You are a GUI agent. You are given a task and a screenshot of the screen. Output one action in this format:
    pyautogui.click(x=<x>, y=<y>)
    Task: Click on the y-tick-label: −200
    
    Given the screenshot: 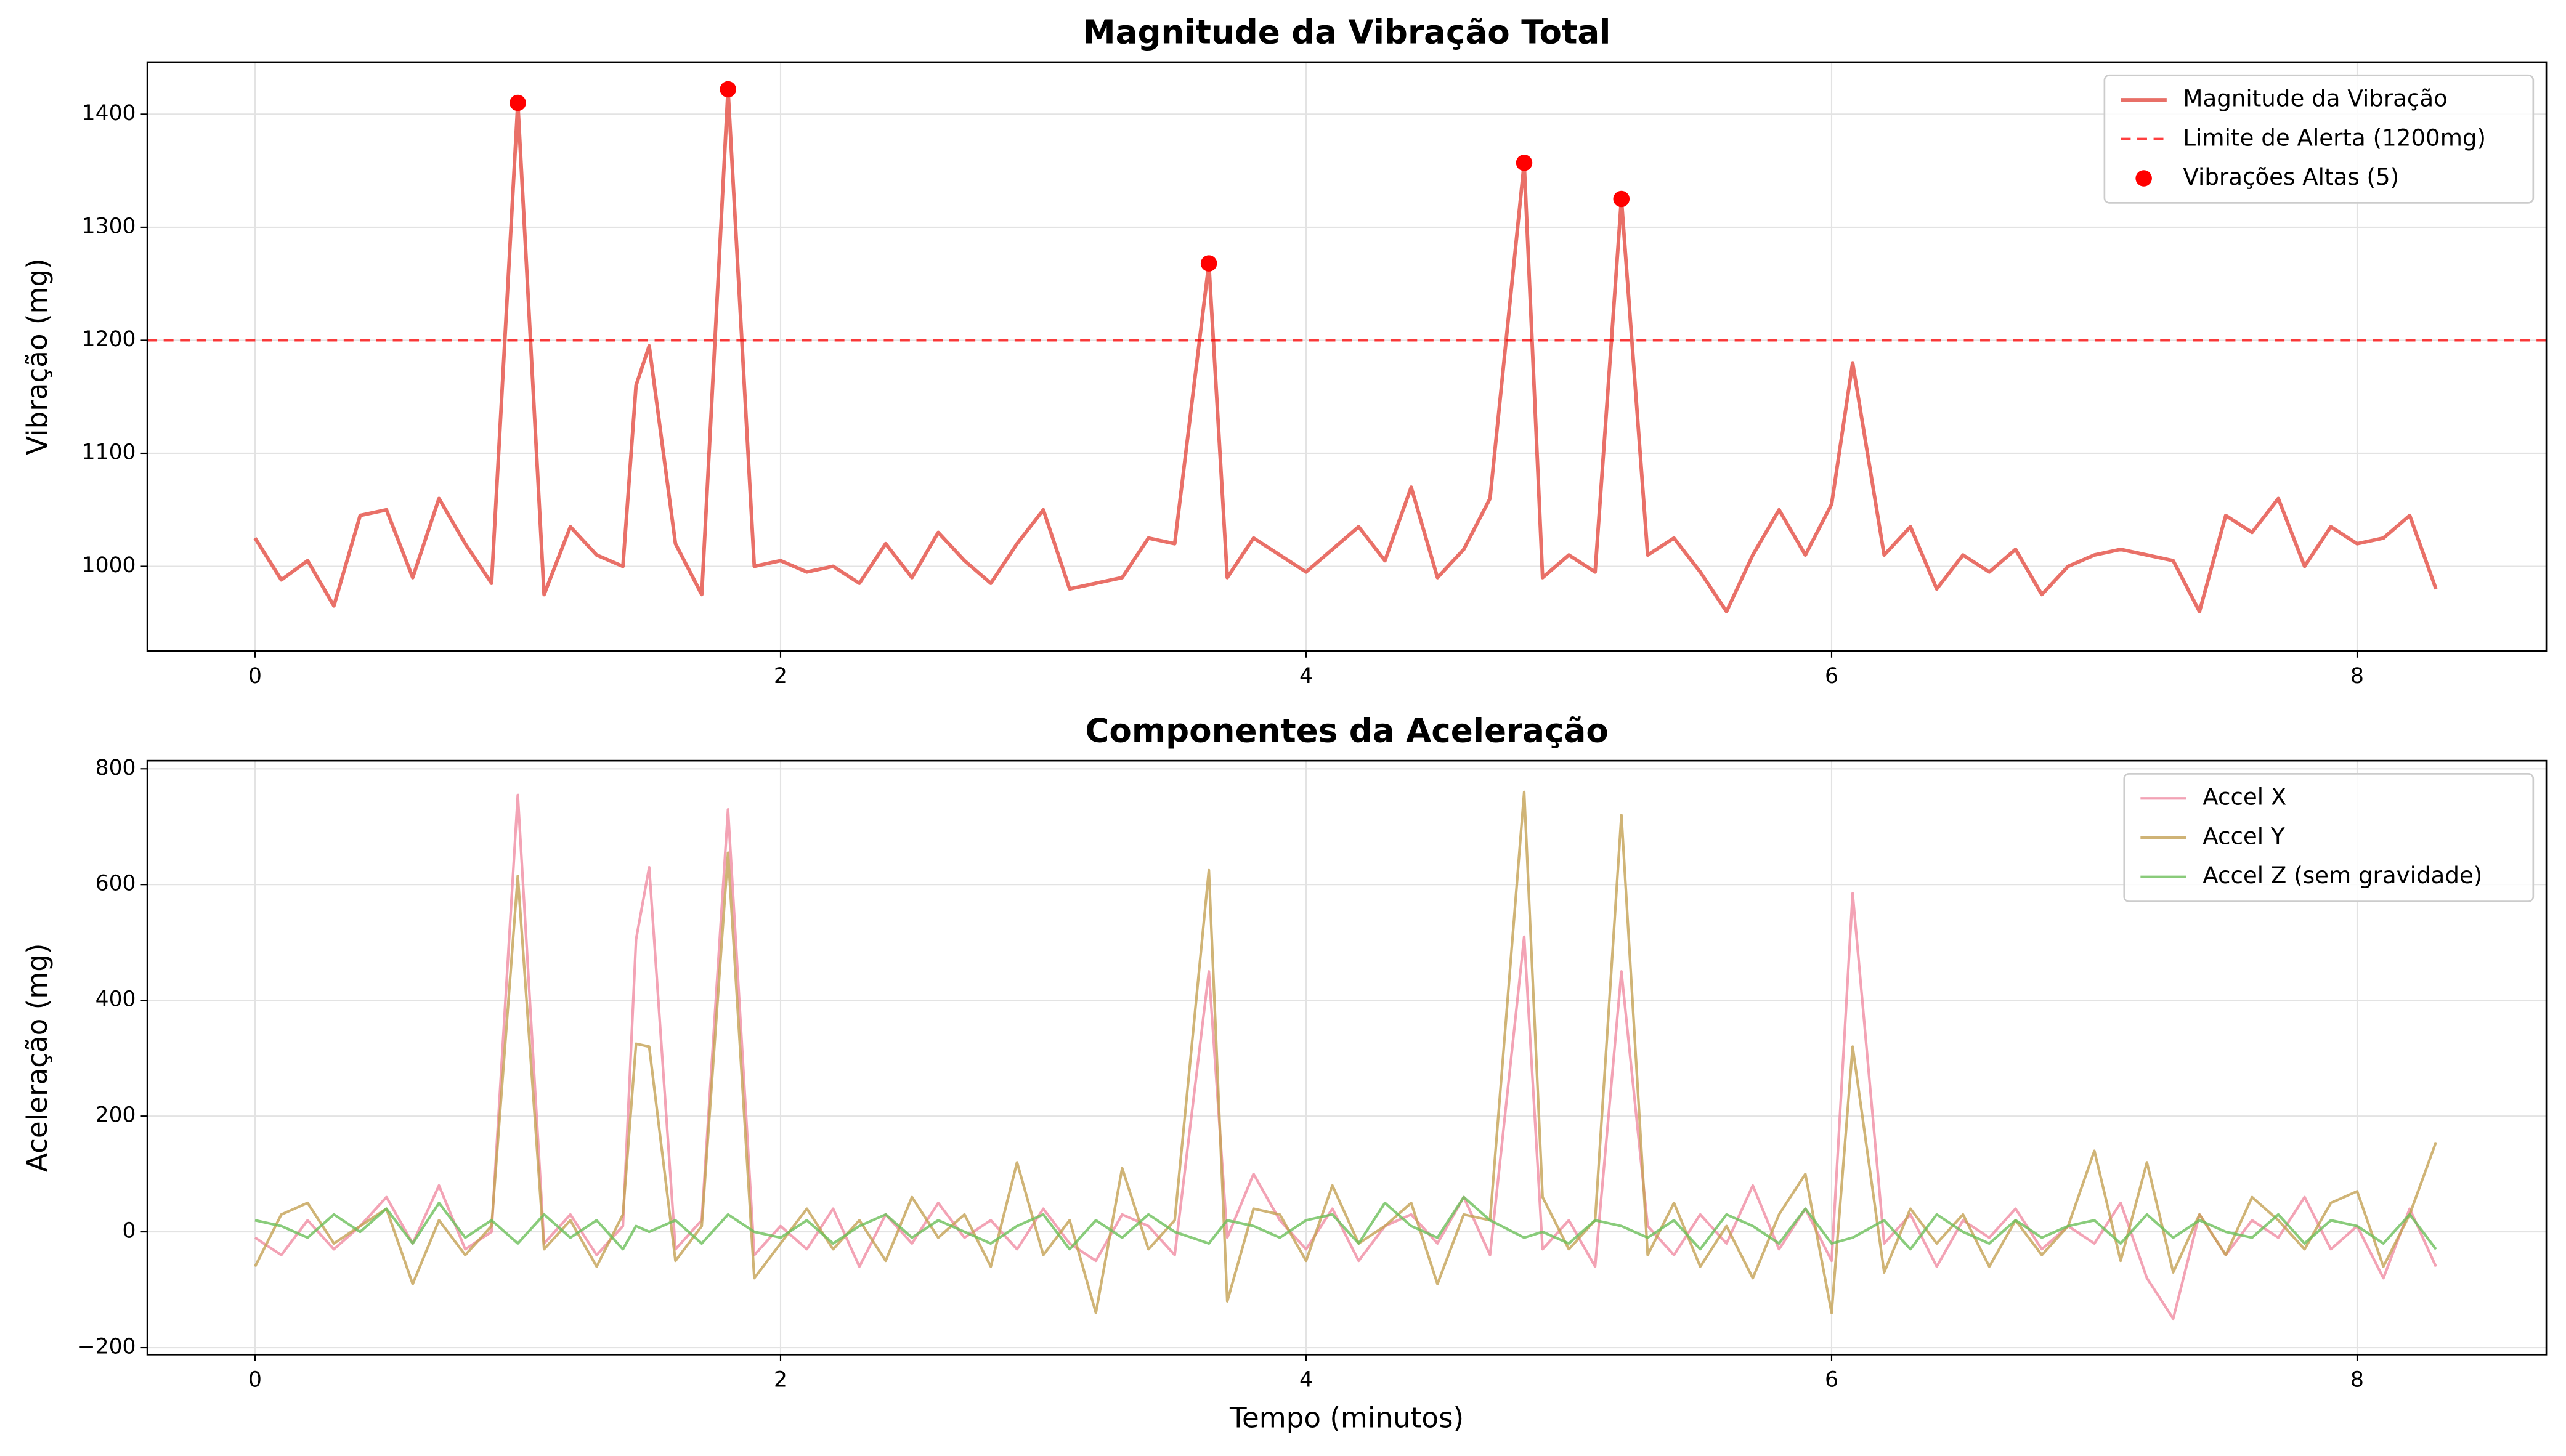 What is the action you would take?
    pyautogui.click(x=107, y=1347)
    